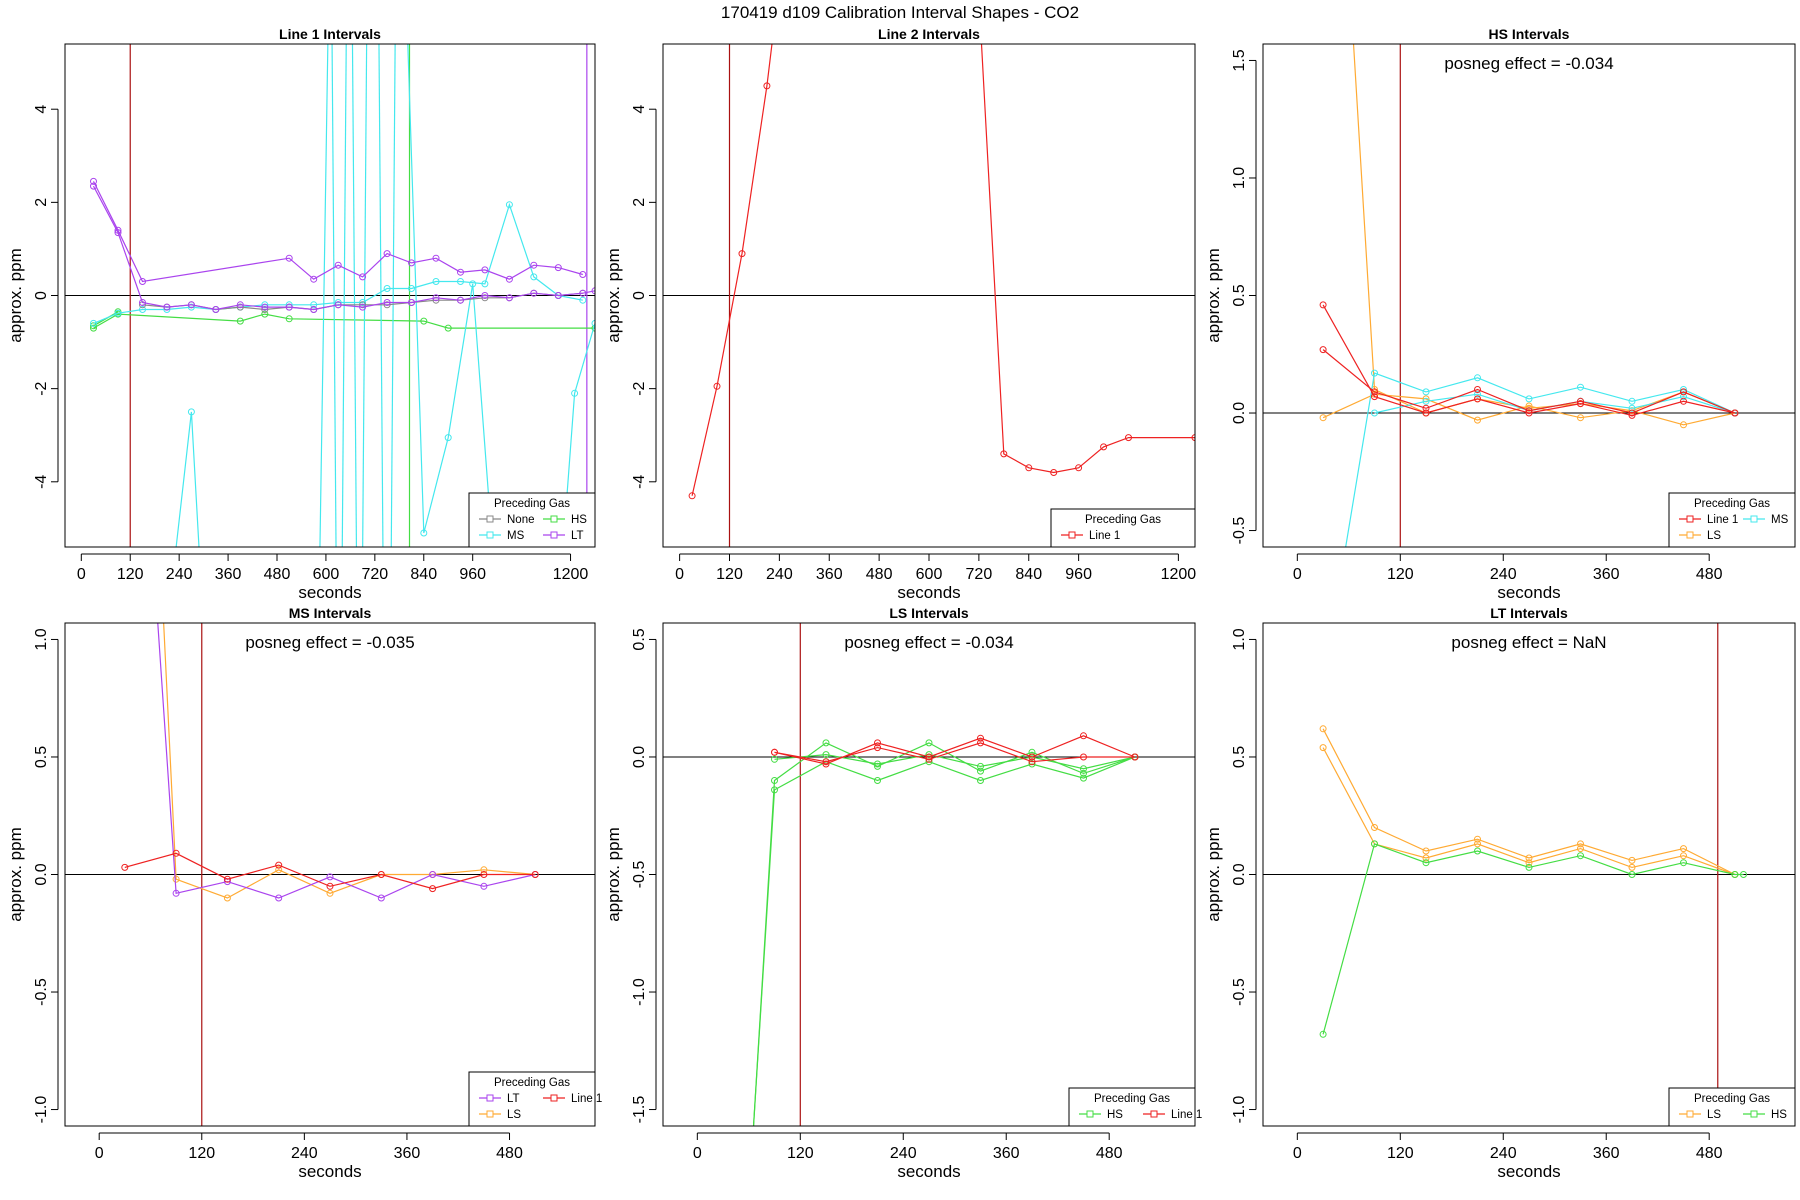 This screenshot has width=1800, height=1200. I want to click on y-tick-label: -1.5, so click(639, 1110).